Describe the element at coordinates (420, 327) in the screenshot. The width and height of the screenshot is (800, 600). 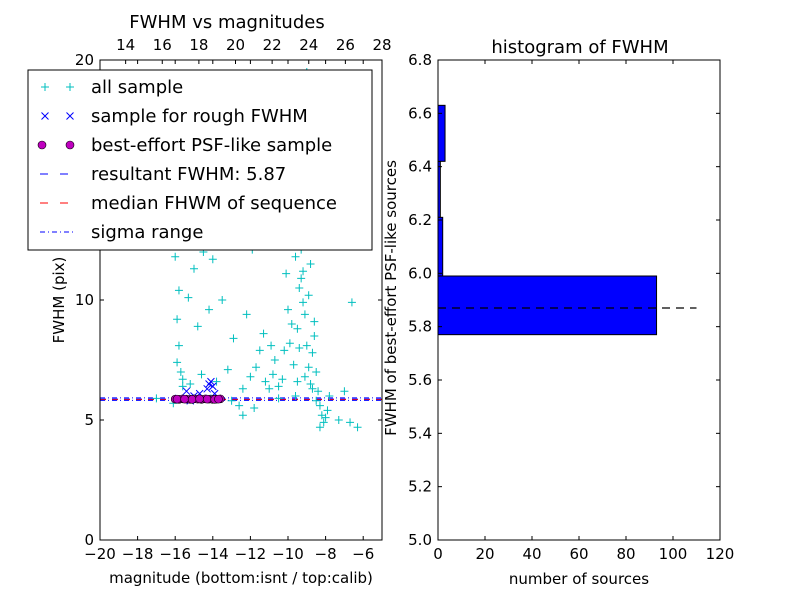
I see `hist-y-tick-label: 5.8` at that location.